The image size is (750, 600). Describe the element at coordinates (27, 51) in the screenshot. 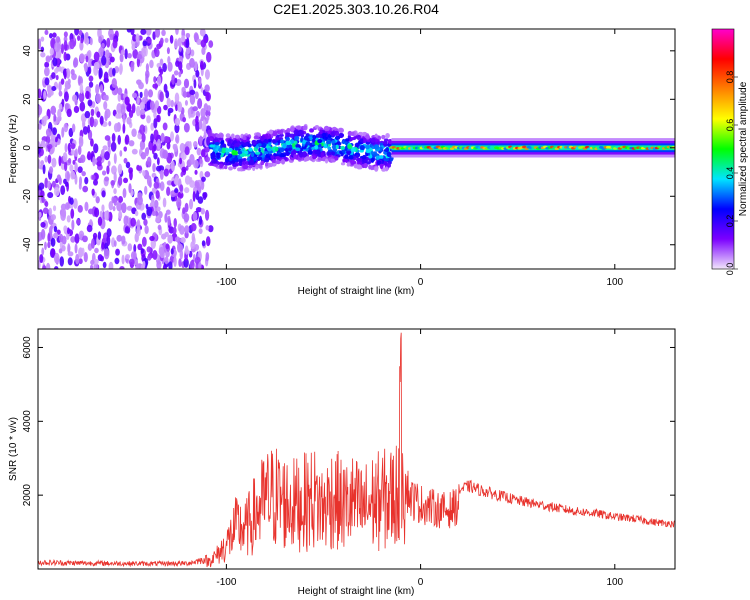

I see `spectrogram-y-tick-label: 40` at that location.